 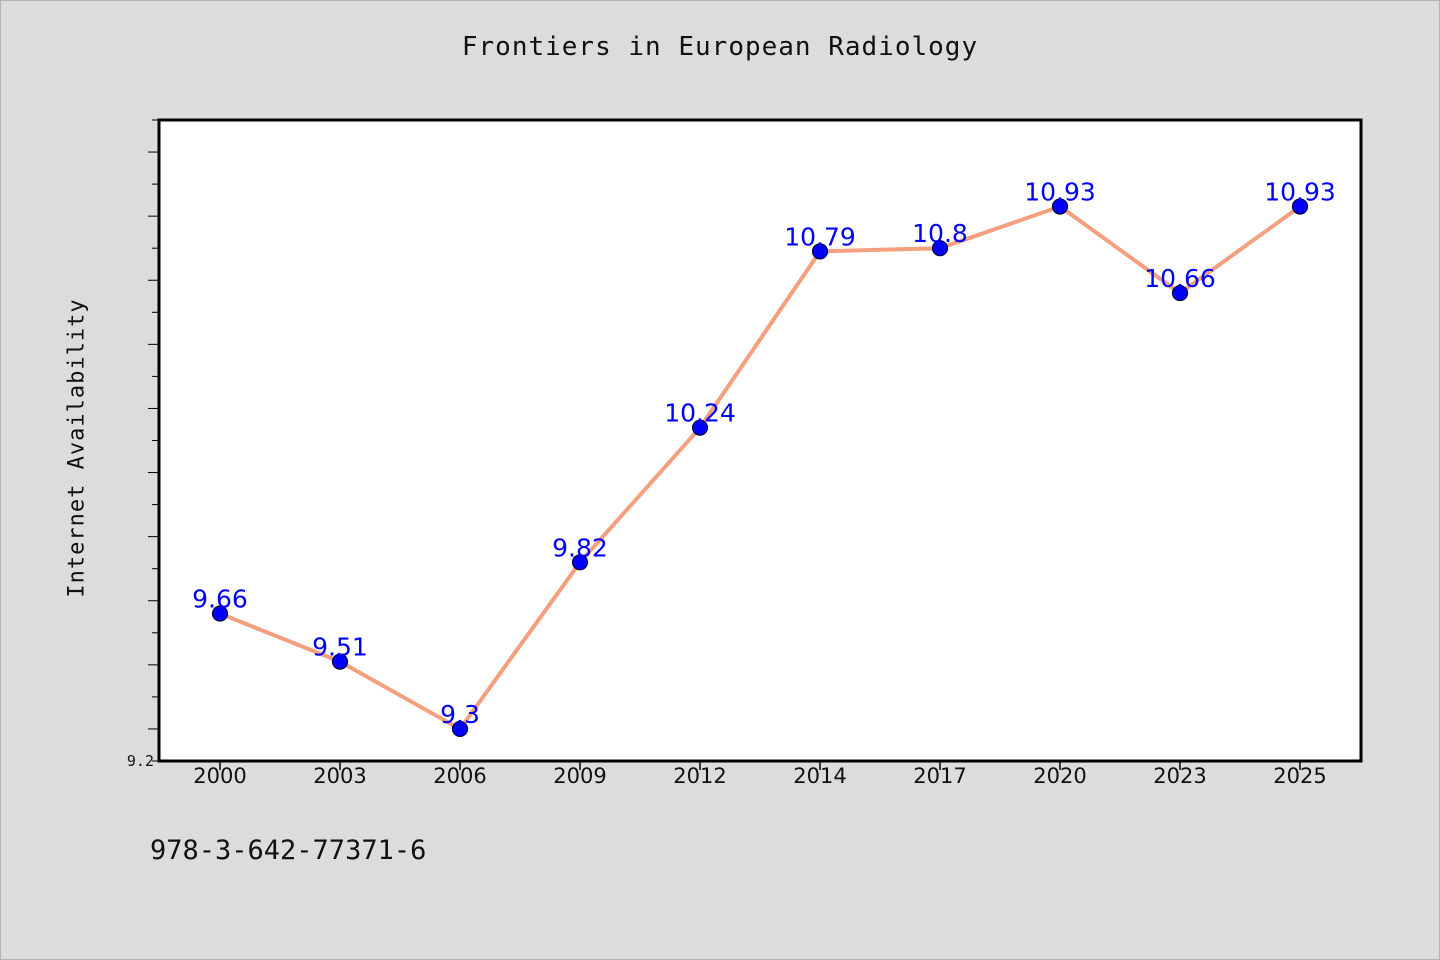 What do you see at coordinates (819, 776) in the screenshot?
I see `x-tick-label: 2014` at bounding box center [819, 776].